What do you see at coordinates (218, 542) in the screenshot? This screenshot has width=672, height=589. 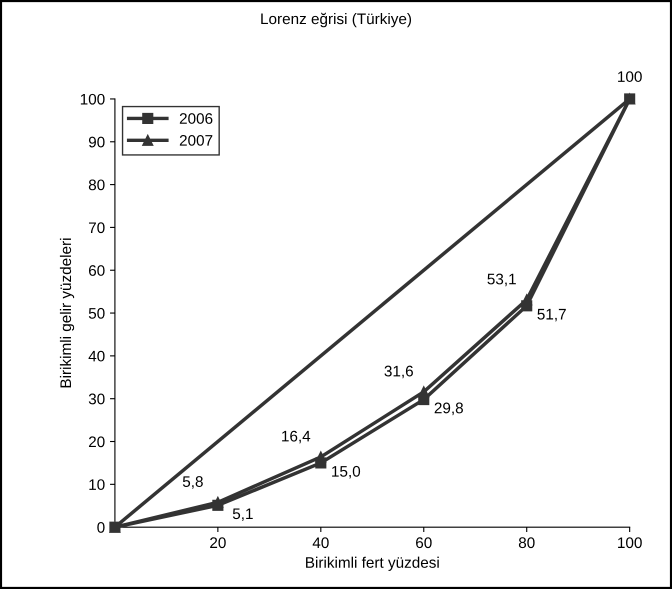 I see `x-tick-label: 20` at bounding box center [218, 542].